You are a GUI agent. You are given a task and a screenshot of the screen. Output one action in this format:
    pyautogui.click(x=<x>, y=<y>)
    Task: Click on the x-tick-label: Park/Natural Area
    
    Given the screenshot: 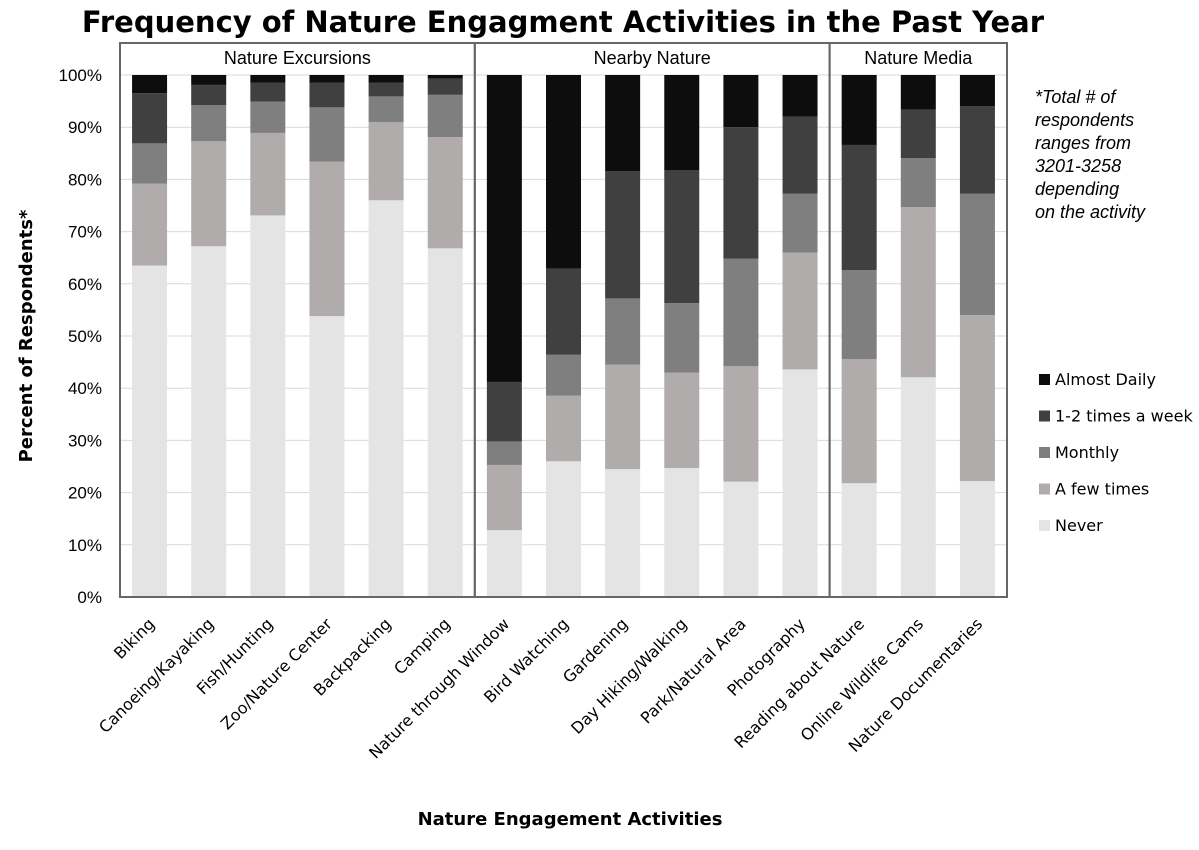 What is the action you would take?
    pyautogui.click(x=693, y=670)
    